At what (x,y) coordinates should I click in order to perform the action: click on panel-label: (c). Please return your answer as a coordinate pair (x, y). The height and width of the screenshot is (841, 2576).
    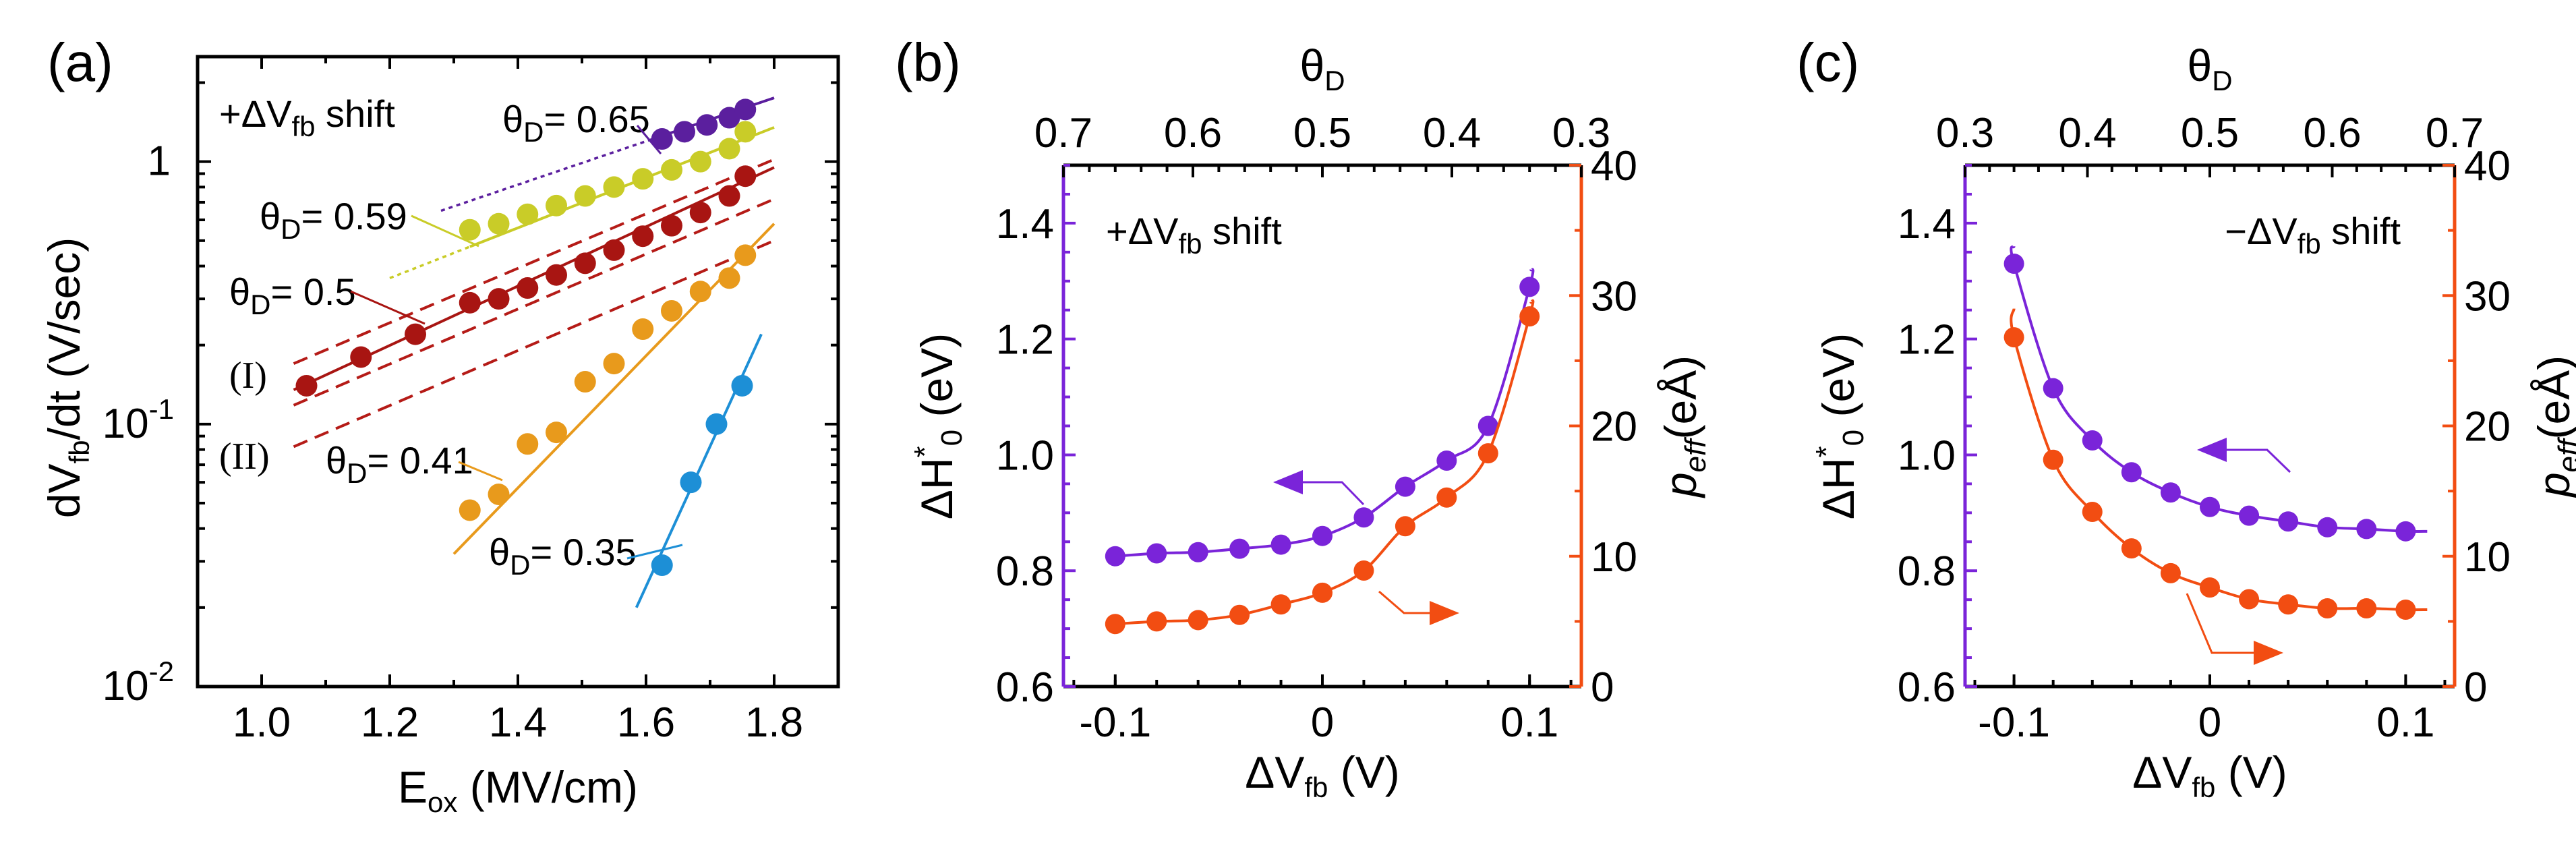
    Looking at the image, I should click on (1827, 62).